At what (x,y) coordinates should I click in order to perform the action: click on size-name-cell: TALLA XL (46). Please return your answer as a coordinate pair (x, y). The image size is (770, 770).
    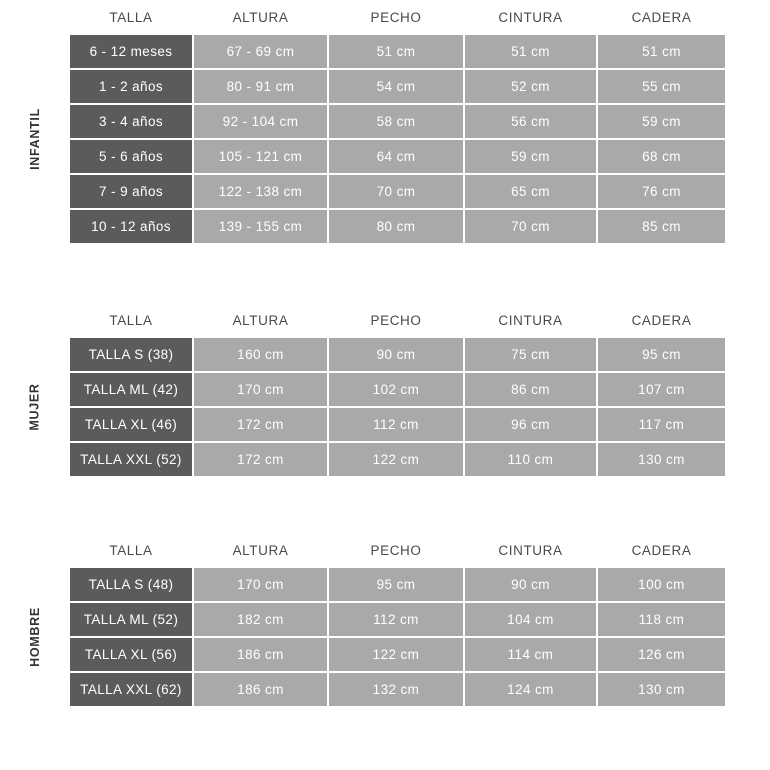
    Looking at the image, I should click on (131, 424).